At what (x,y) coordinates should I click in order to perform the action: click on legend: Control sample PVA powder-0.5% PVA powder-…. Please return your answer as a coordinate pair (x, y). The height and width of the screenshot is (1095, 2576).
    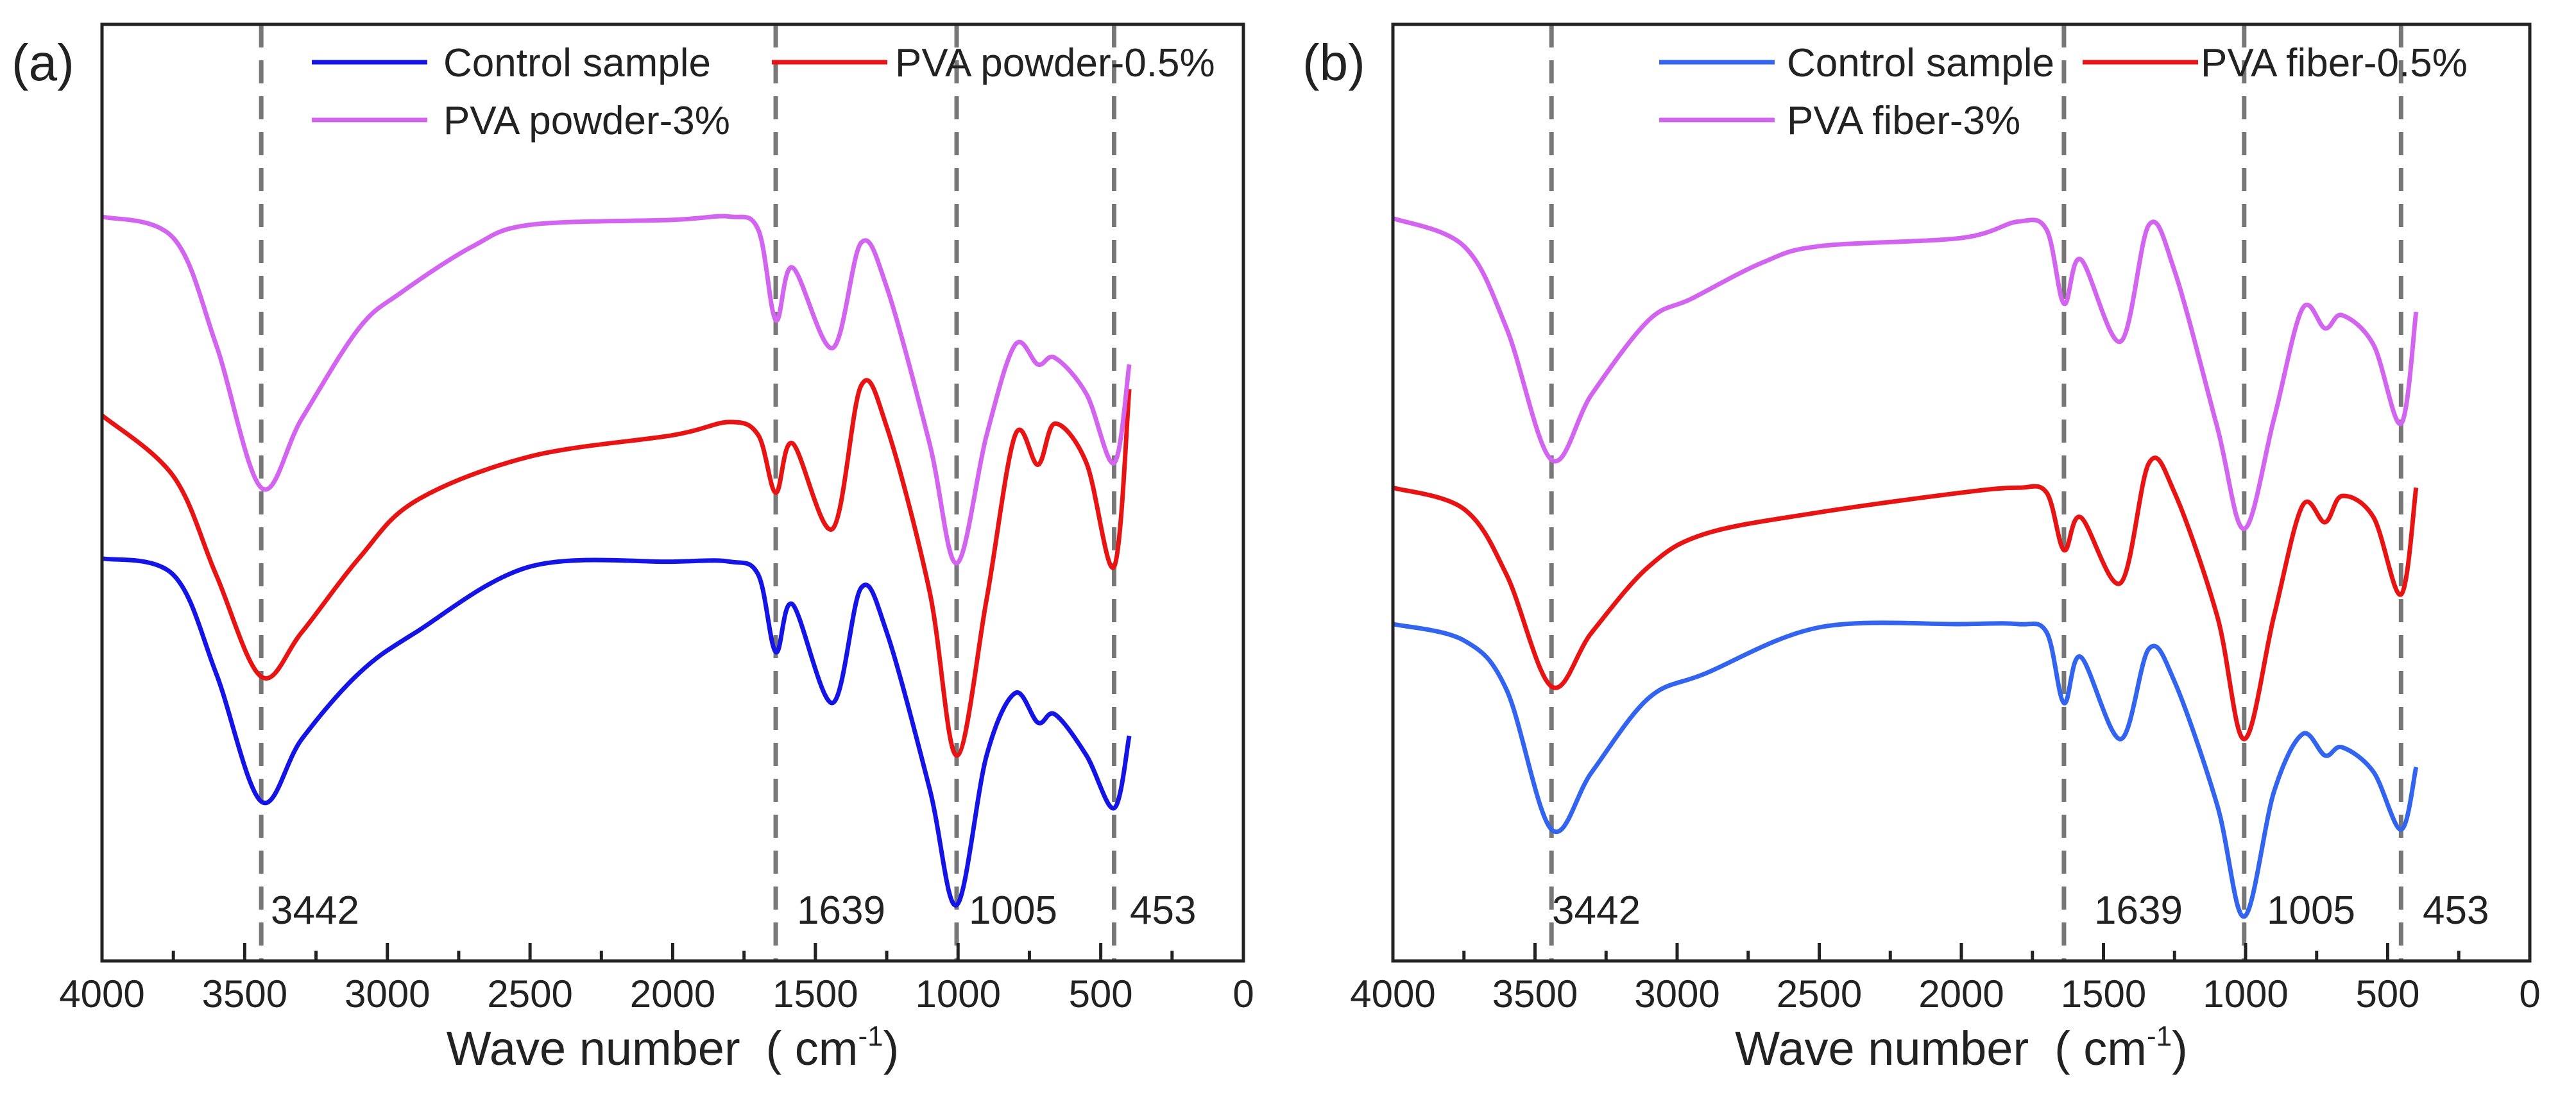
    Looking at the image, I should click on (764, 92).